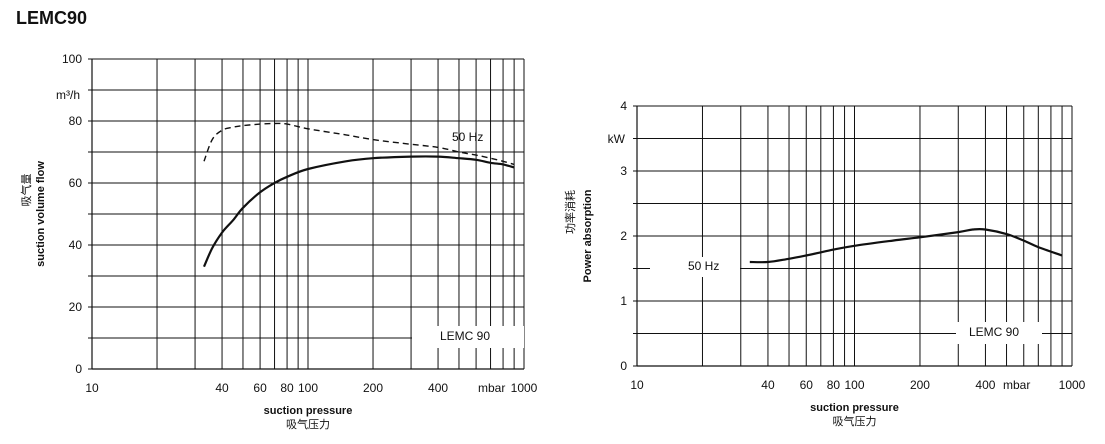 The width and height of the screenshot is (1105, 444). Describe the element at coordinates (570, 212) in the screenshot. I see `y-axis-title-cn: 功率消耗` at that location.